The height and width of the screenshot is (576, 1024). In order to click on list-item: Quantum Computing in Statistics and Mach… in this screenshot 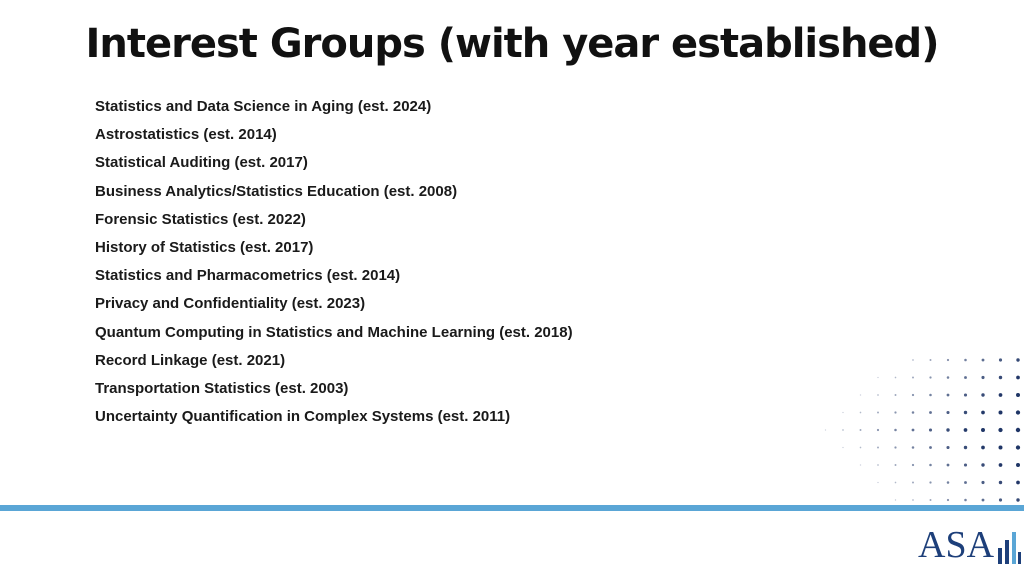, I will do `click(334, 332)`.